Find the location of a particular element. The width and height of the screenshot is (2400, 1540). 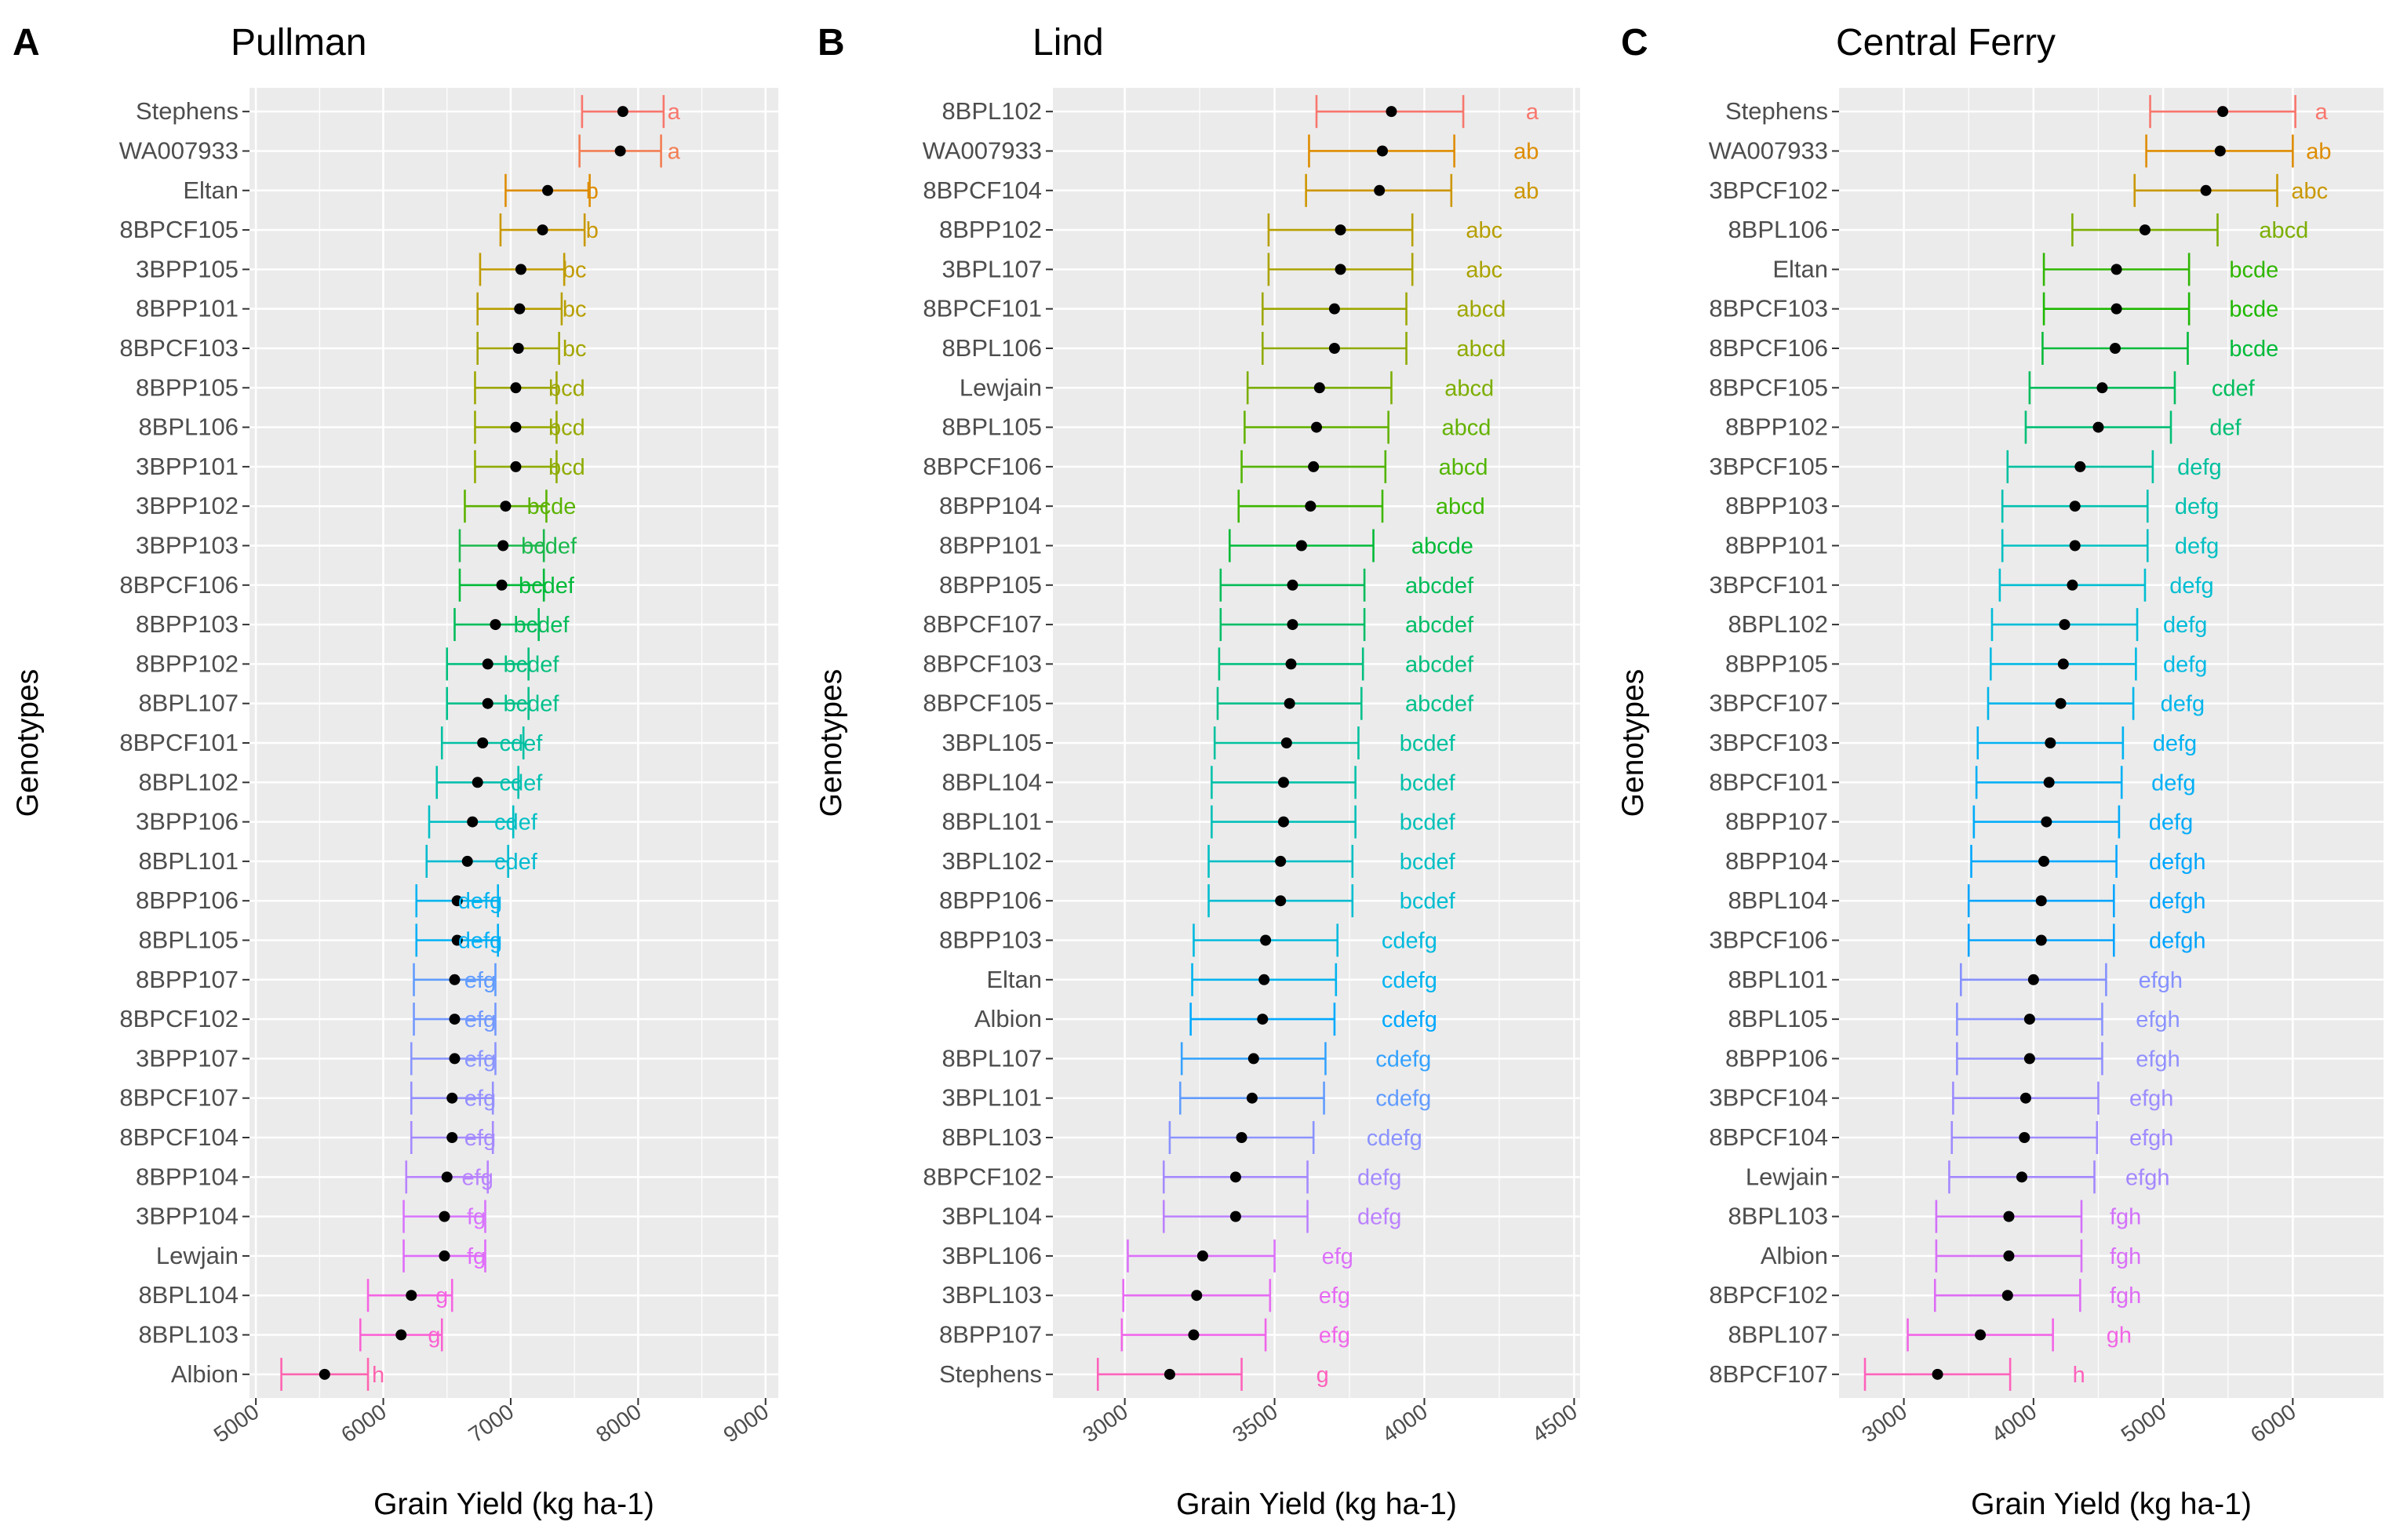

genotype-label: 3BPCF105 is located at coordinates (1769, 466).